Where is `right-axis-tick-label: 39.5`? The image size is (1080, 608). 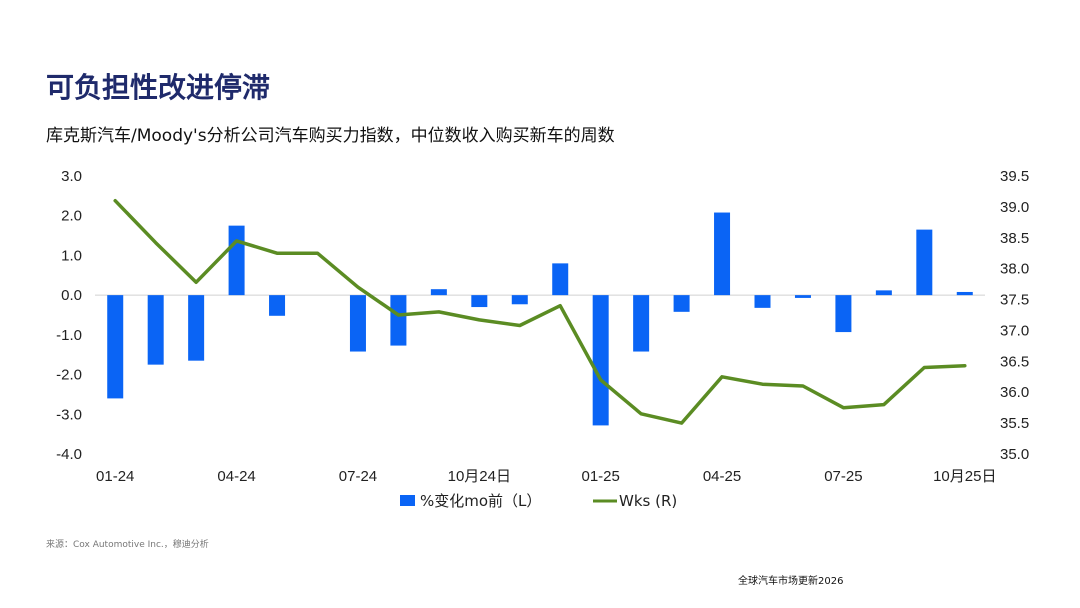
right-axis-tick-label: 39.5 is located at coordinates (1014, 176).